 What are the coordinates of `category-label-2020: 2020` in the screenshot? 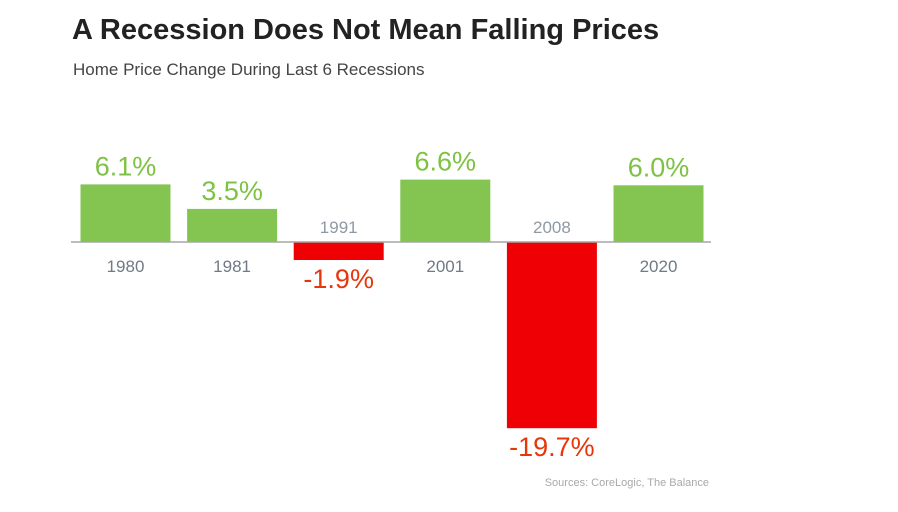 It's located at (659, 266).